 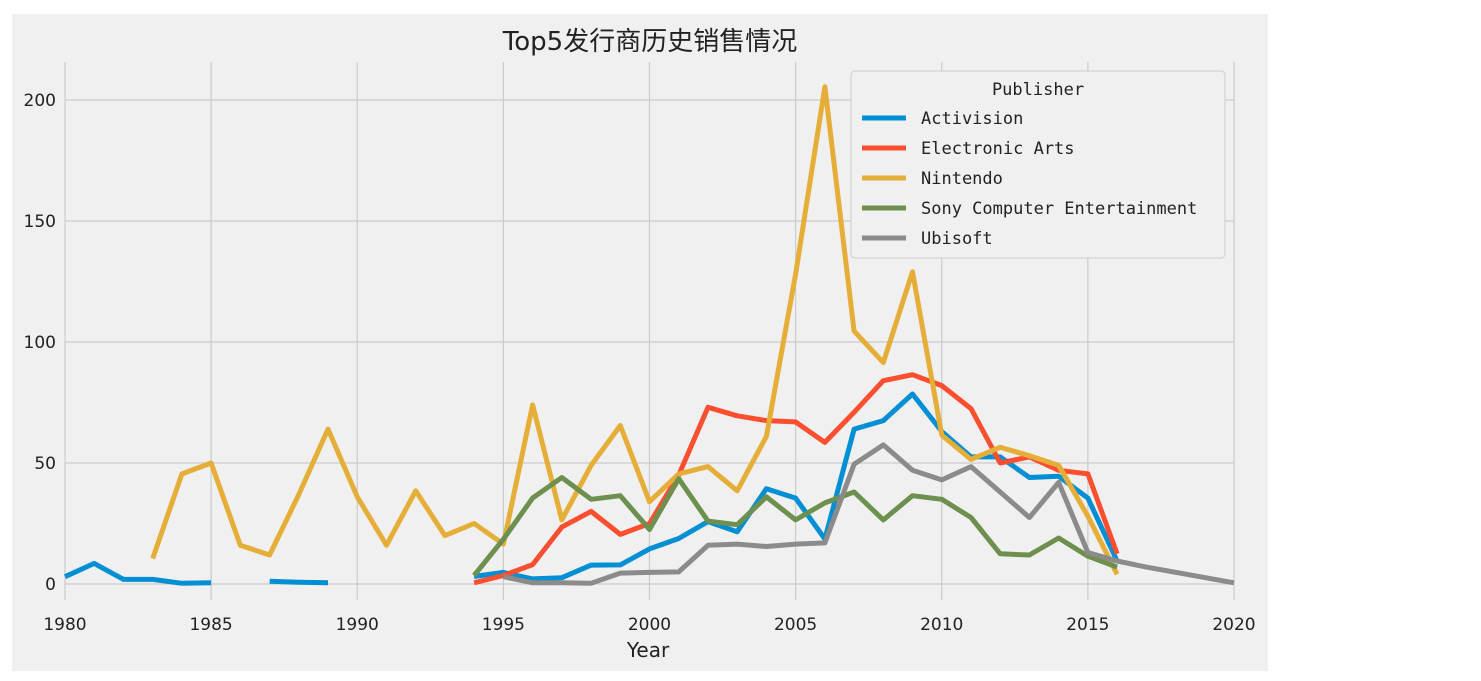 What do you see at coordinates (50, 585) in the screenshot?
I see `y-tick-label: 0` at bounding box center [50, 585].